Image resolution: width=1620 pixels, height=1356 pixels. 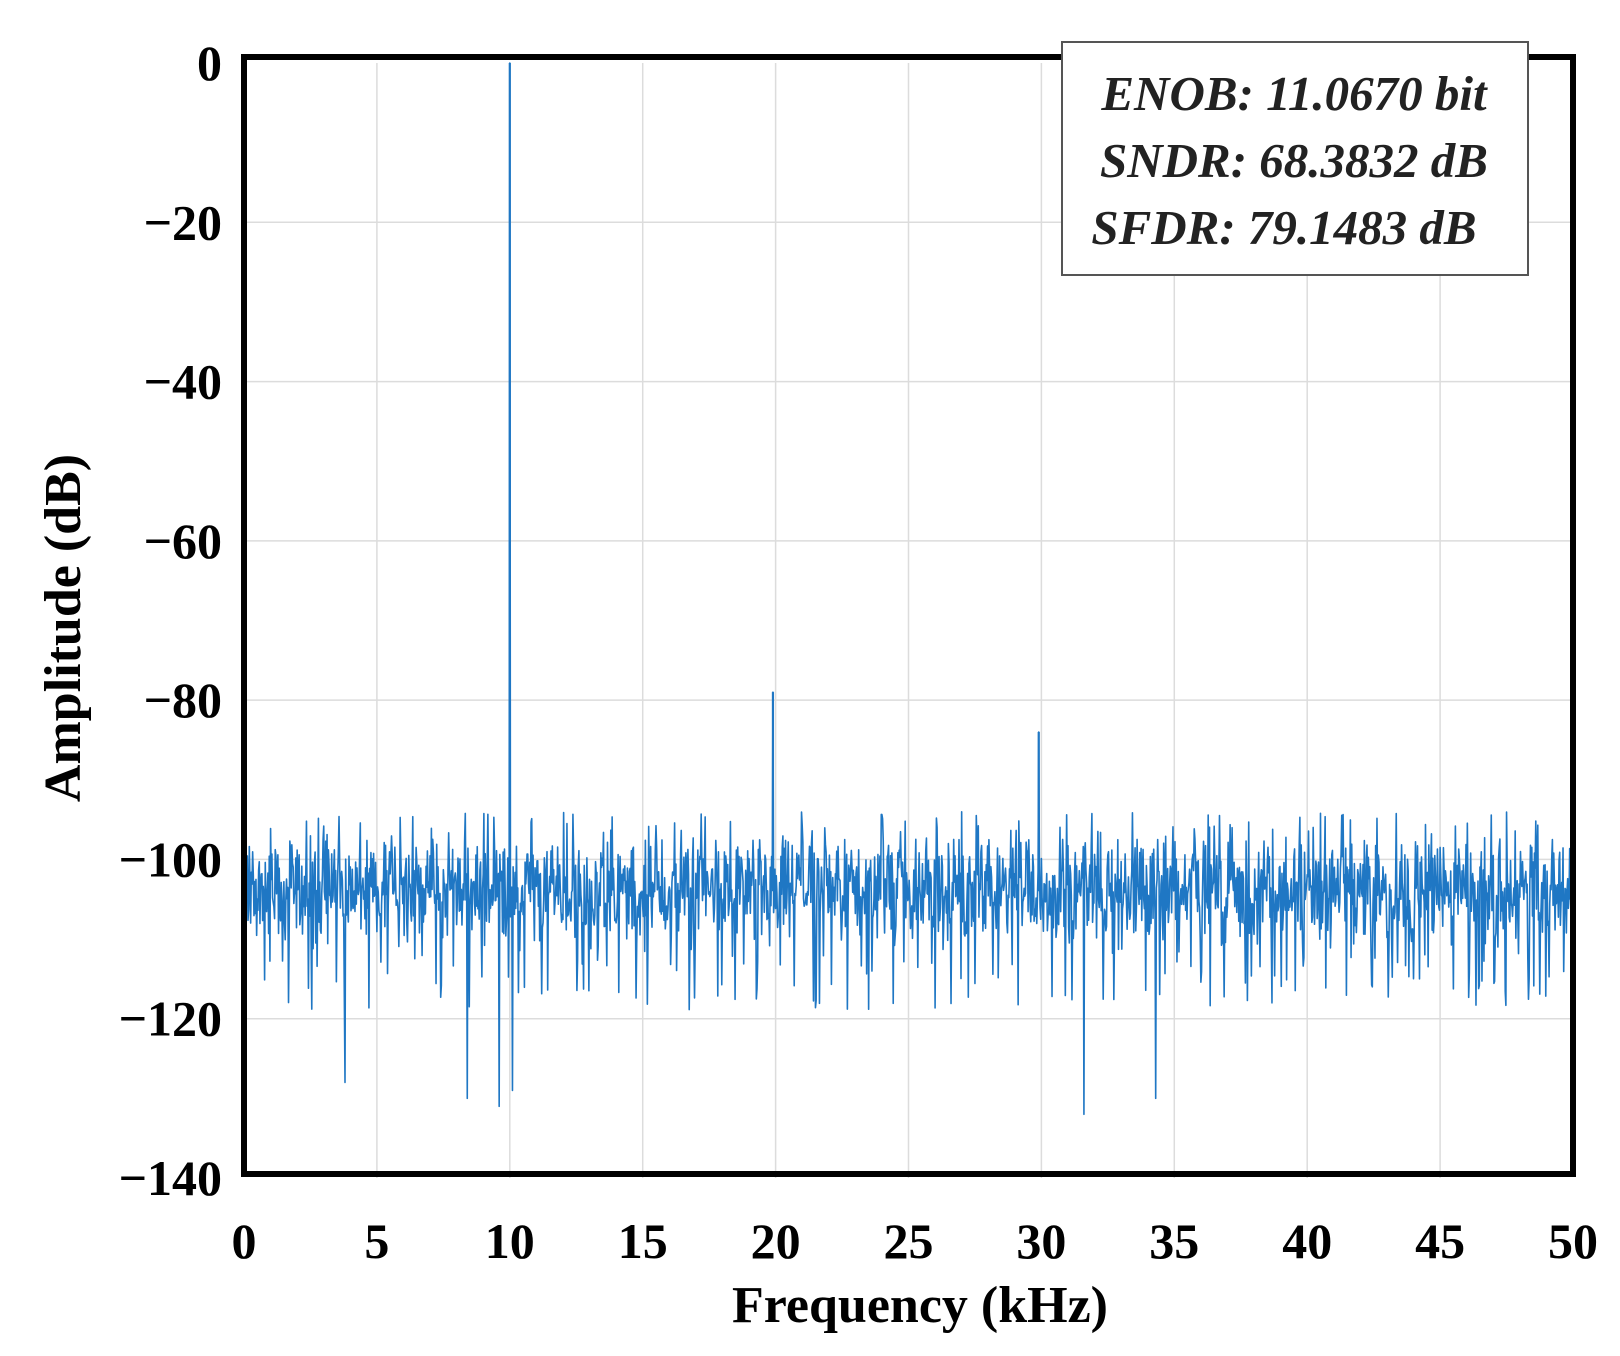 What do you see at coordinates (1174, 1241) in the screenshot?
I see `x-tick-label: 35` at bounding box center [1174, 1241].